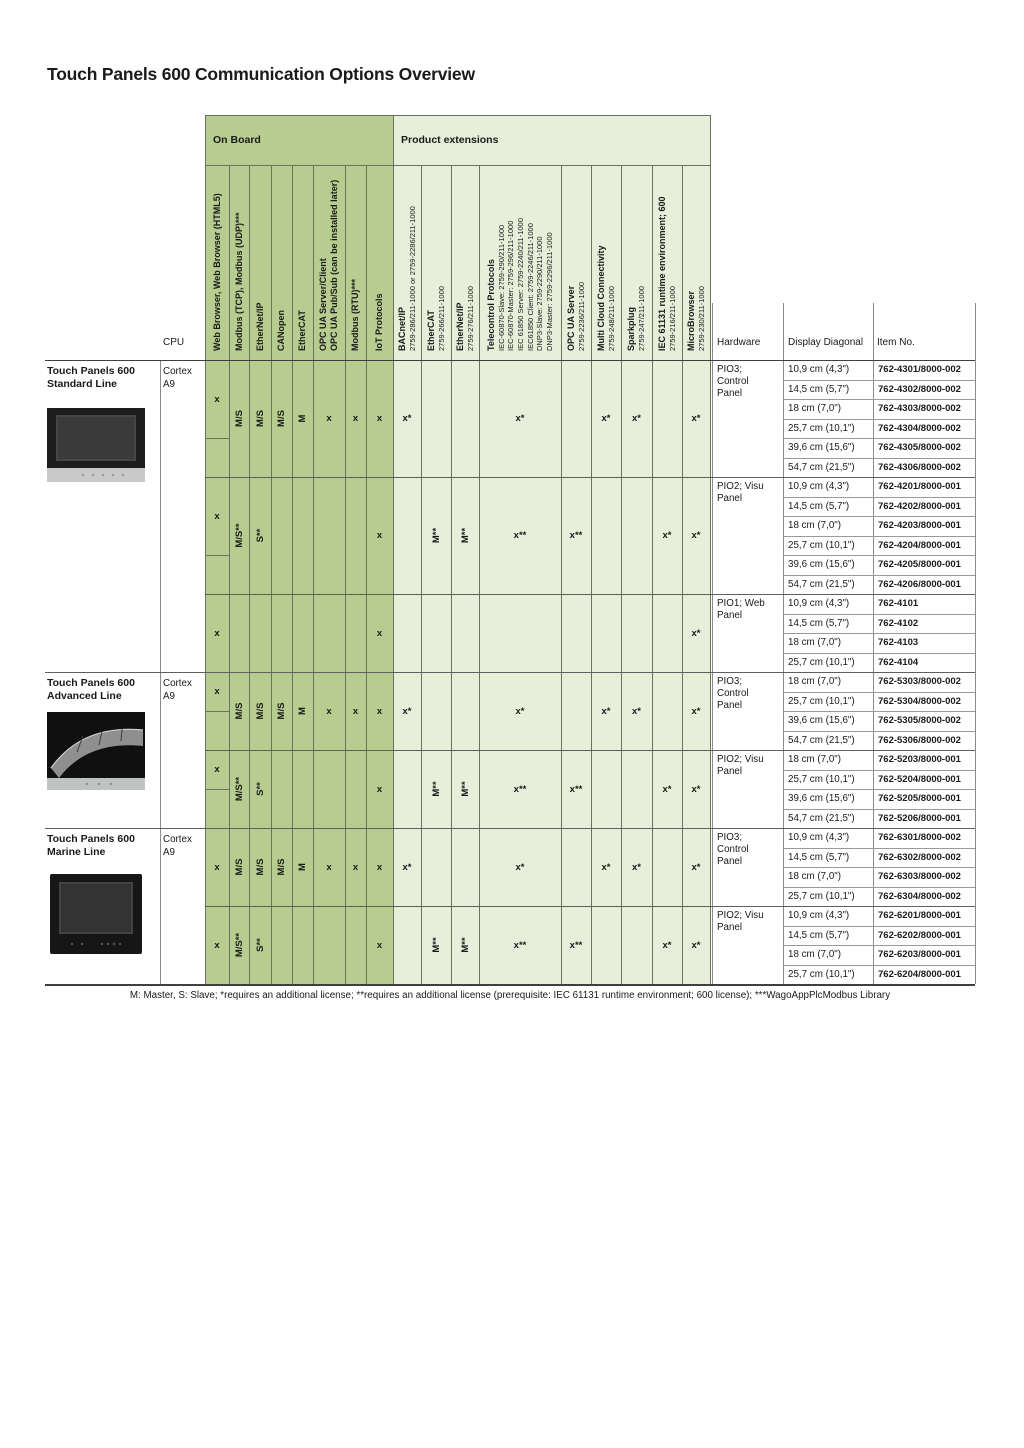 The width and height of the screenshot is (1024, 1448). Describe the element at coordinates (919, 838) in the screenshot. I see `item-no-cell: 762-6301/8000-002` at that location.